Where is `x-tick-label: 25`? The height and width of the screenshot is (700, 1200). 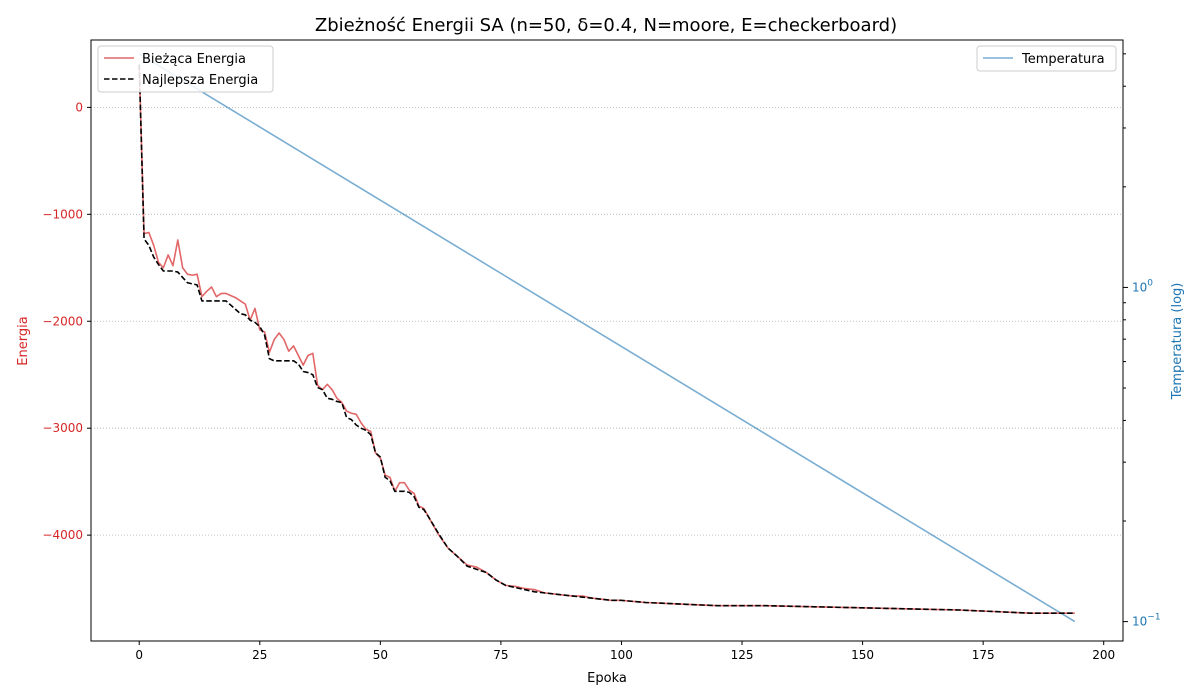
x-tick-label: 25 is located at coordinates (259, 655).